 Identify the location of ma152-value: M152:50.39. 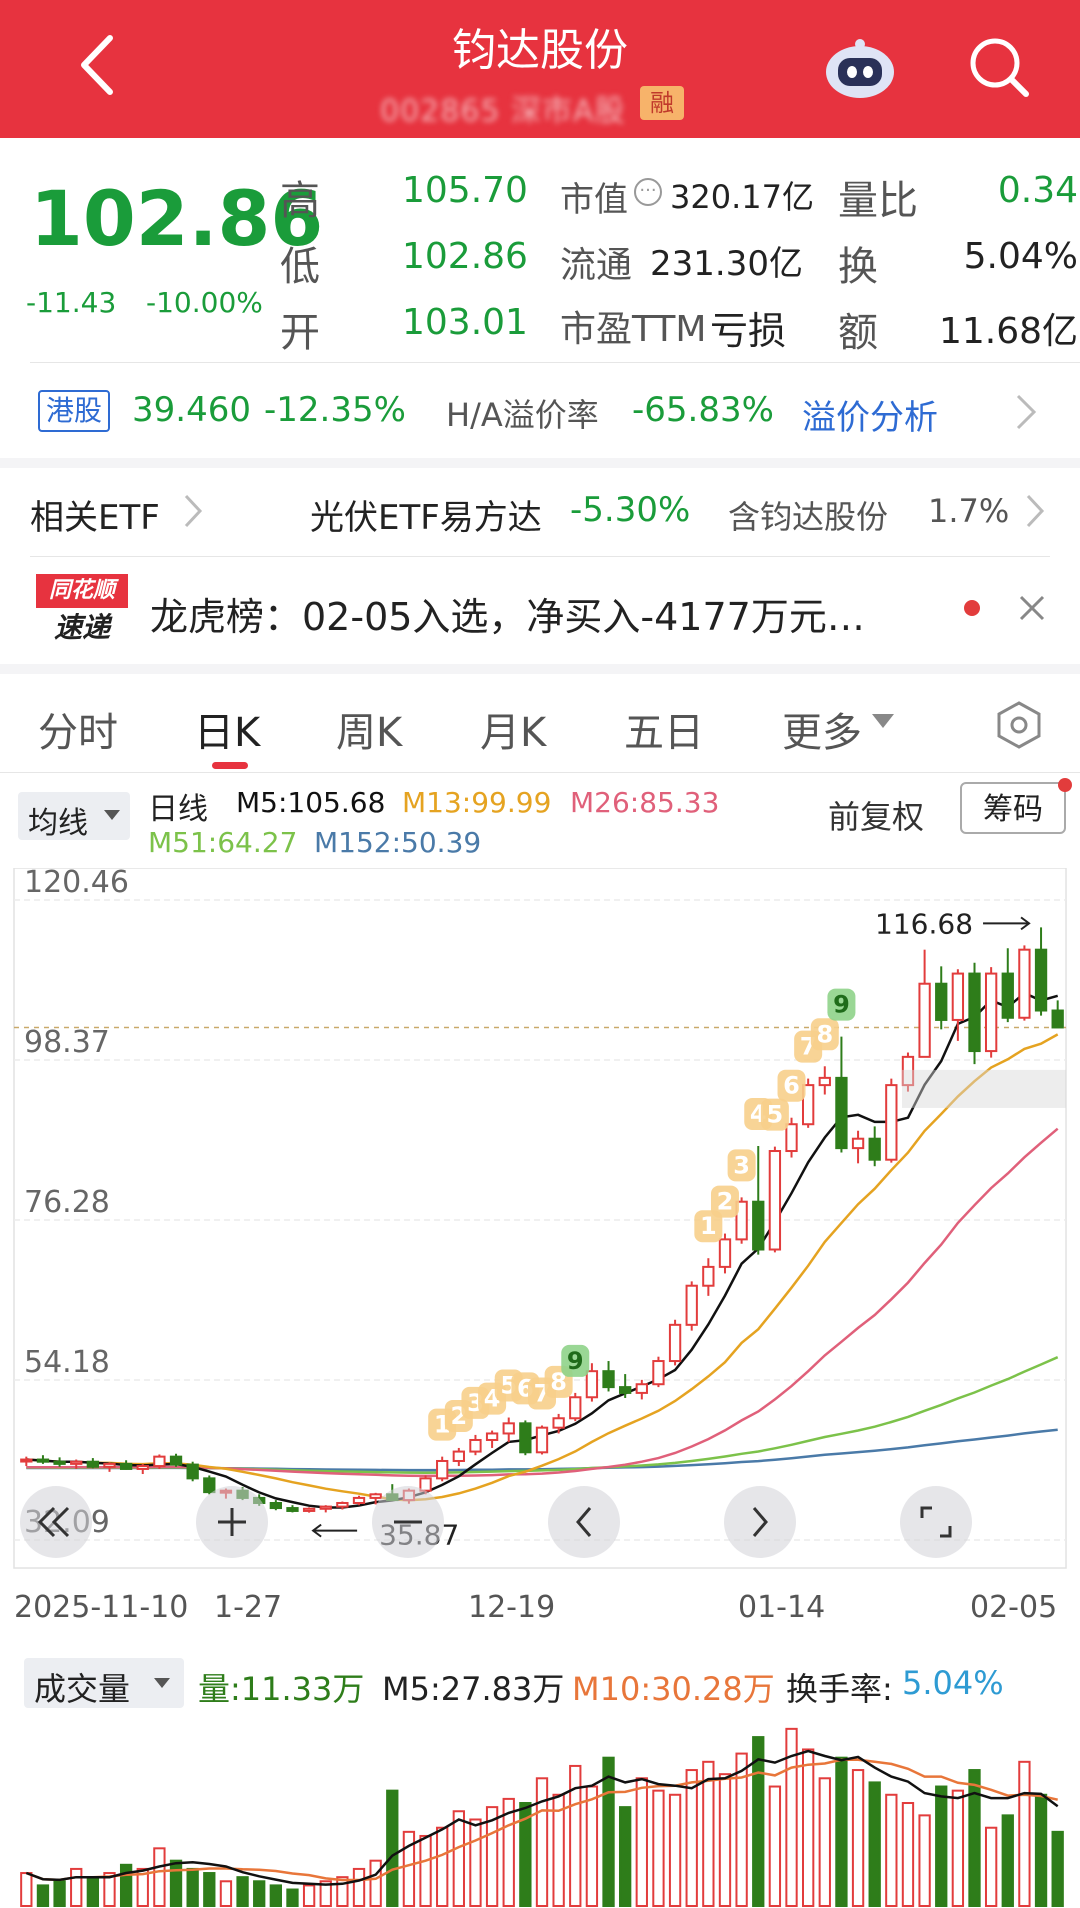
(398, 842).